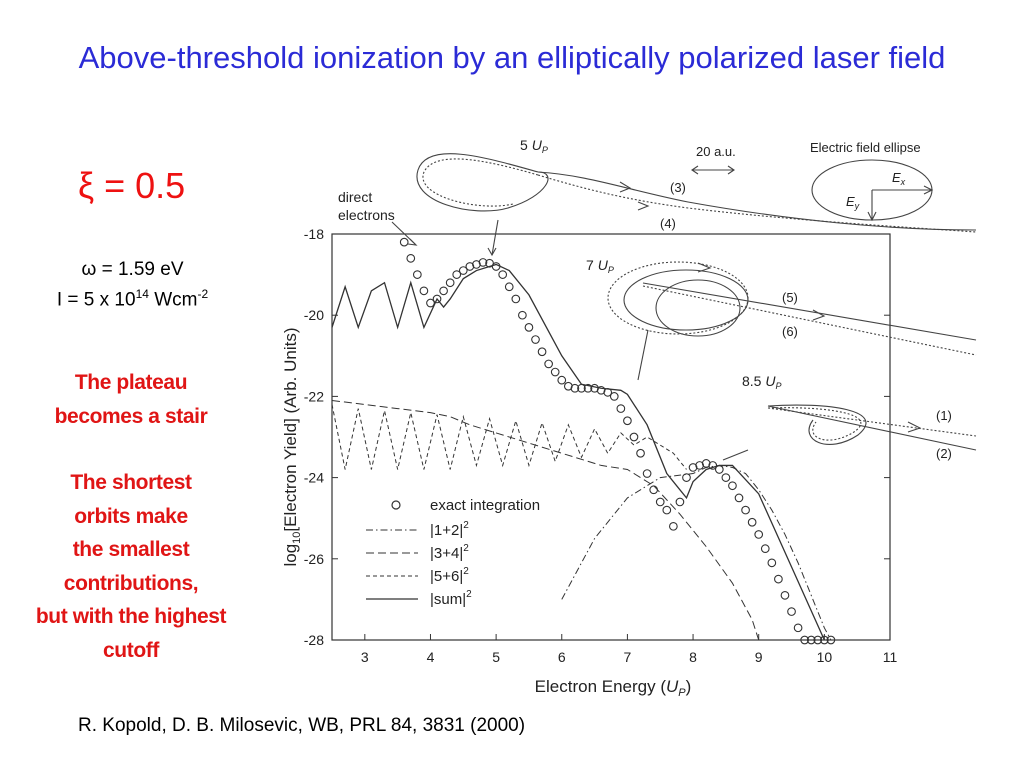  Describe the element at coordinates (735, 455) in the screenshot. I see `orbit-85up-pointer` at that location.